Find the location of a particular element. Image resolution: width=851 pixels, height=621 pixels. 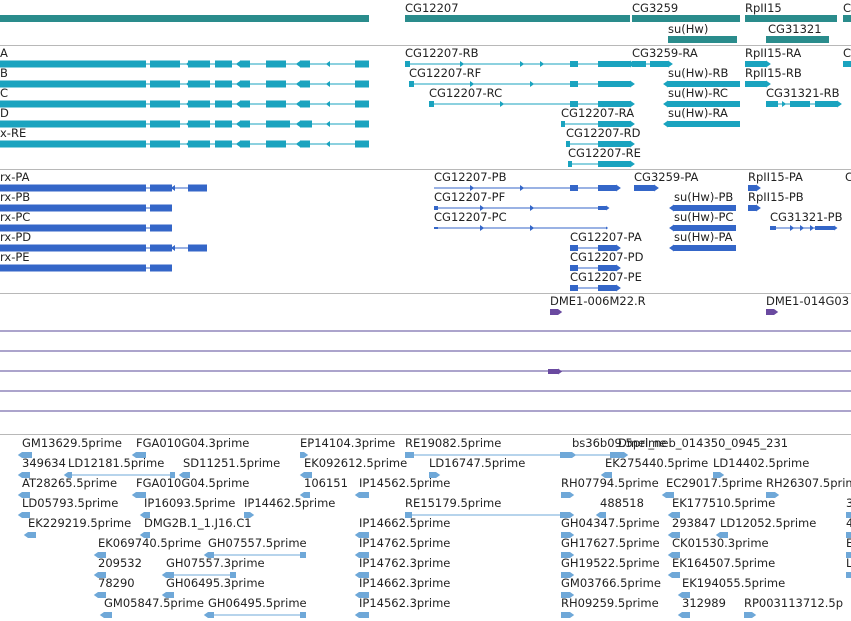

est-label: LD16747.5prime is located at coordinates (477, 463).